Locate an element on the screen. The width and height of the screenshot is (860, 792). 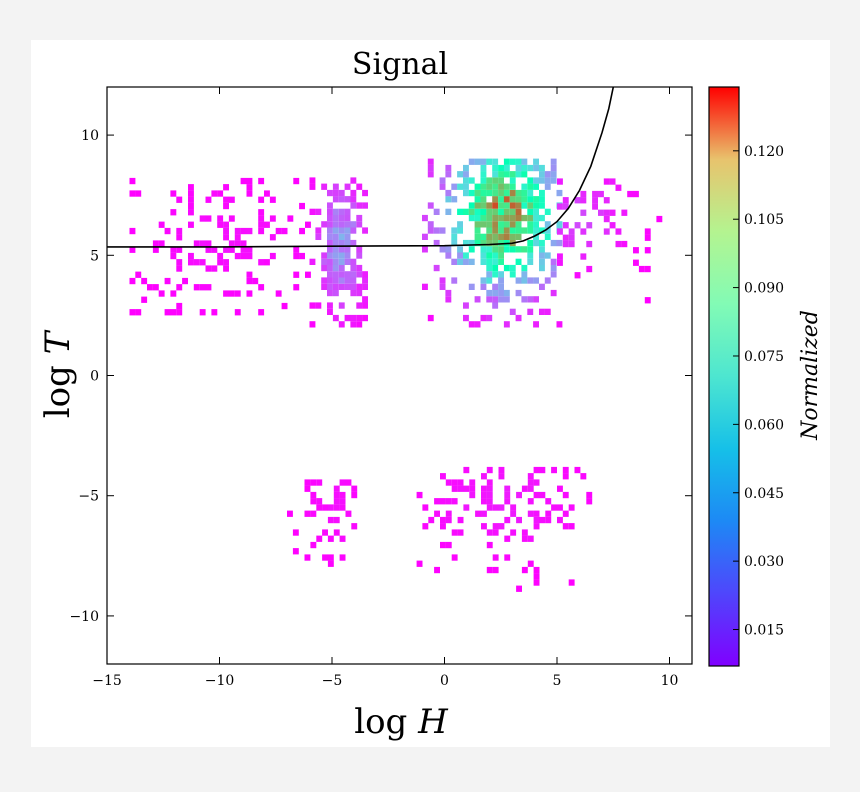
x-tick-label: 5 is located at coordinates (557, 681).